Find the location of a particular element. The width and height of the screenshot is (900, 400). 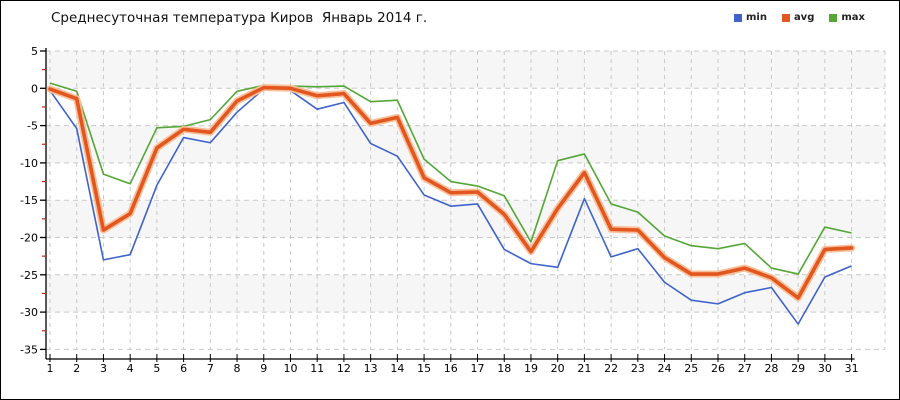

svg-text: -10 is located at coordinates (29, 163).